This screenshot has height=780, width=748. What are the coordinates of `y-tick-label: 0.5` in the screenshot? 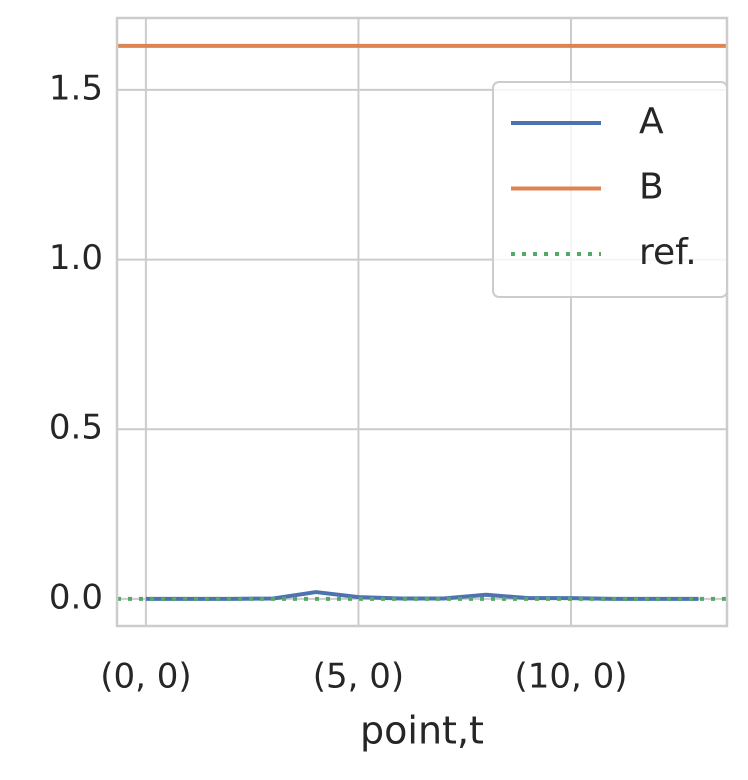 It's located at (76, 428).